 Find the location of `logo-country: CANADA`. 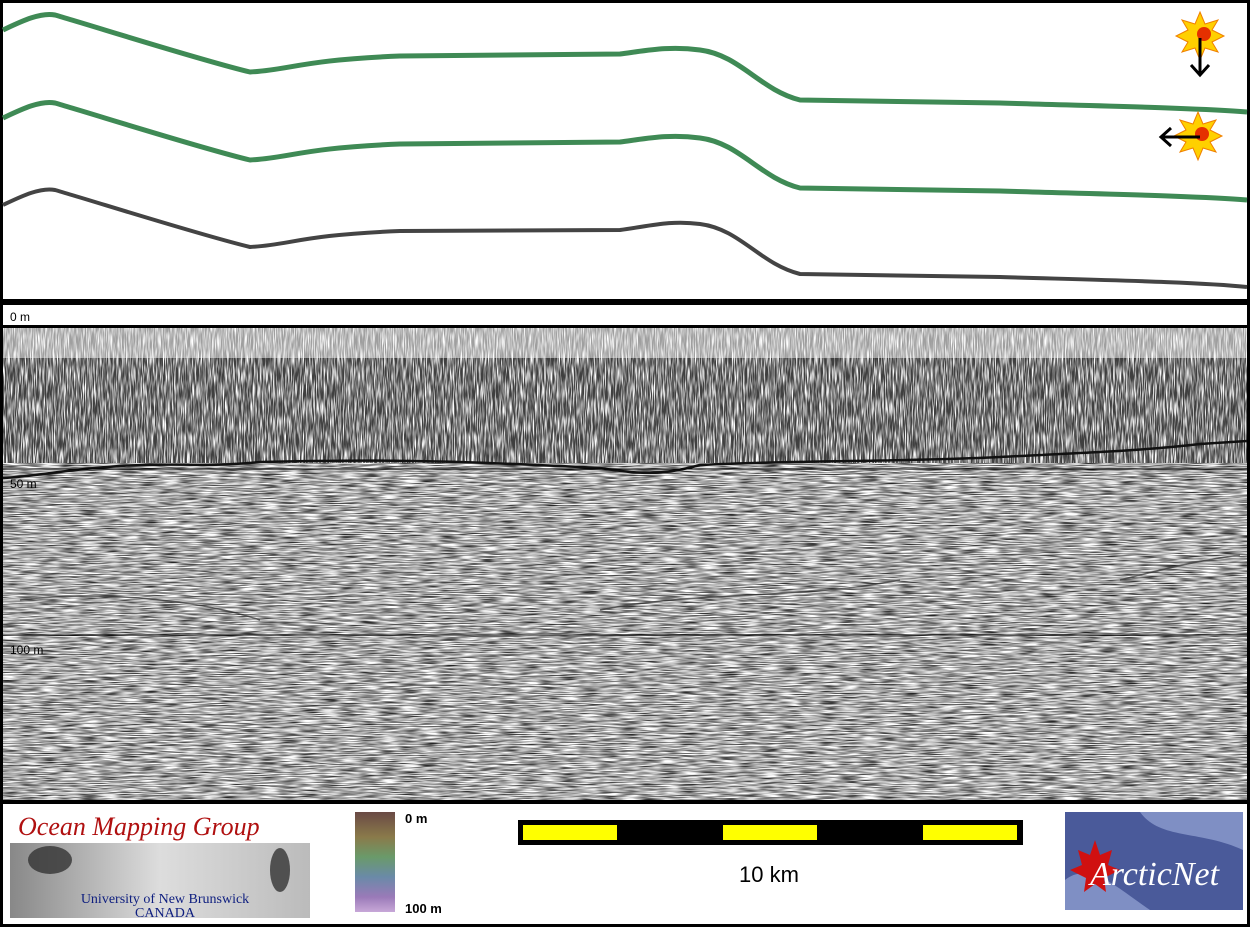

logo-country: CANADA is located at coordinates (165, 913).